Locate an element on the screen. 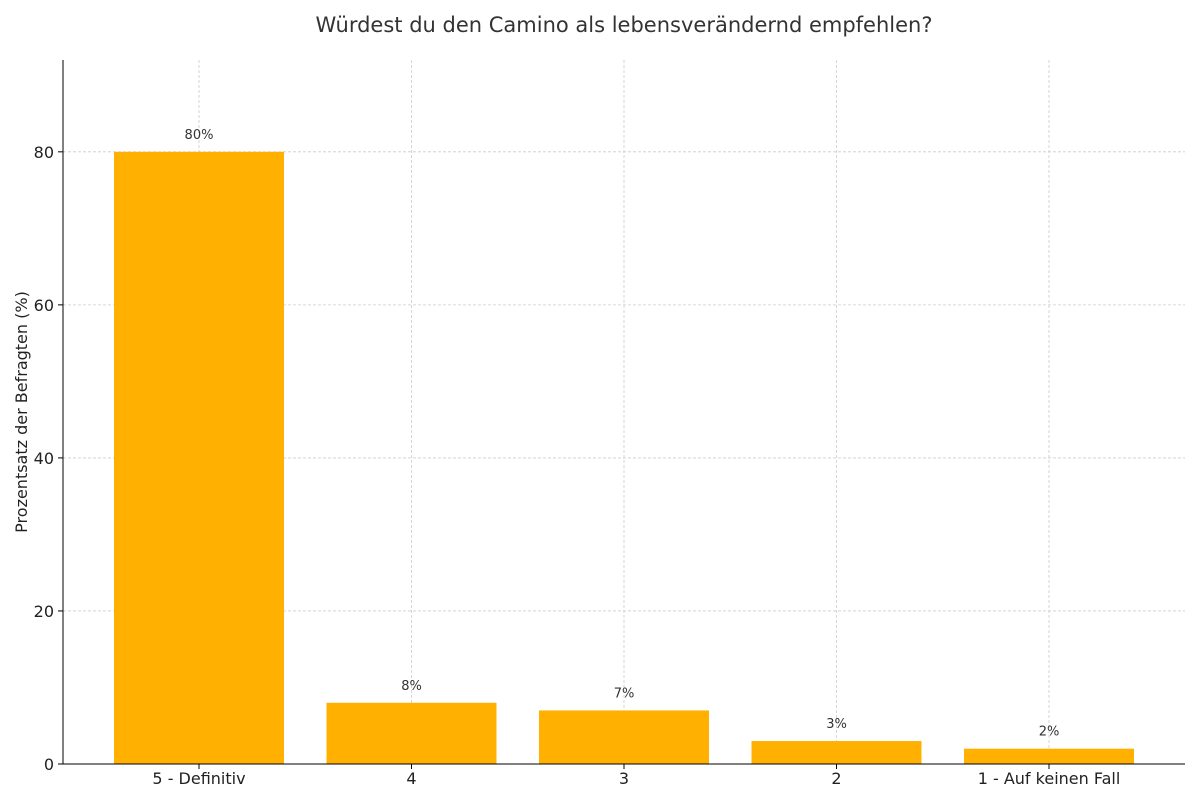  data-label: 2% is located at coordinates (1049, 732).